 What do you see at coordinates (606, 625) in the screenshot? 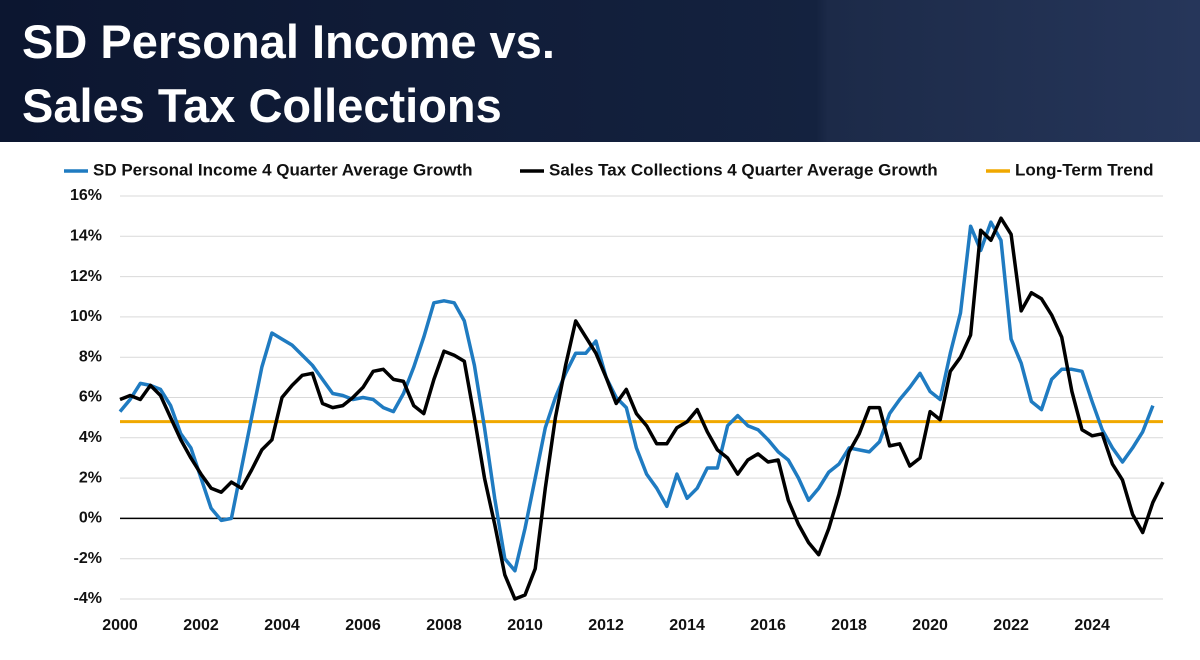
I see `x-tick-label: 2012` at bounding box center [606, 625].